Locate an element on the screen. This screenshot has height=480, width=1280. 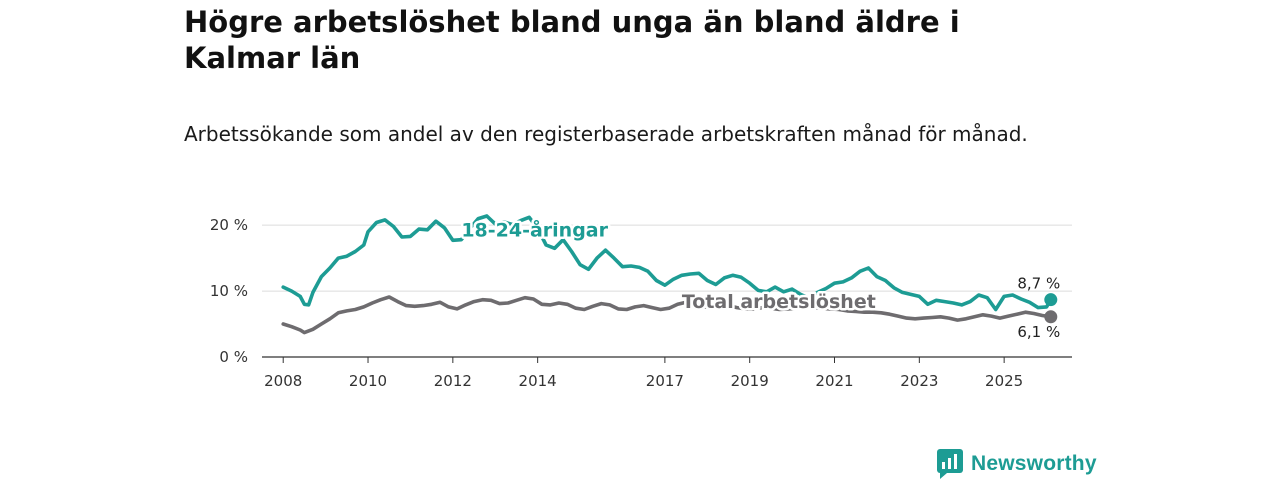
newsworthy-logo-icon is located at coordinates (950, 464).